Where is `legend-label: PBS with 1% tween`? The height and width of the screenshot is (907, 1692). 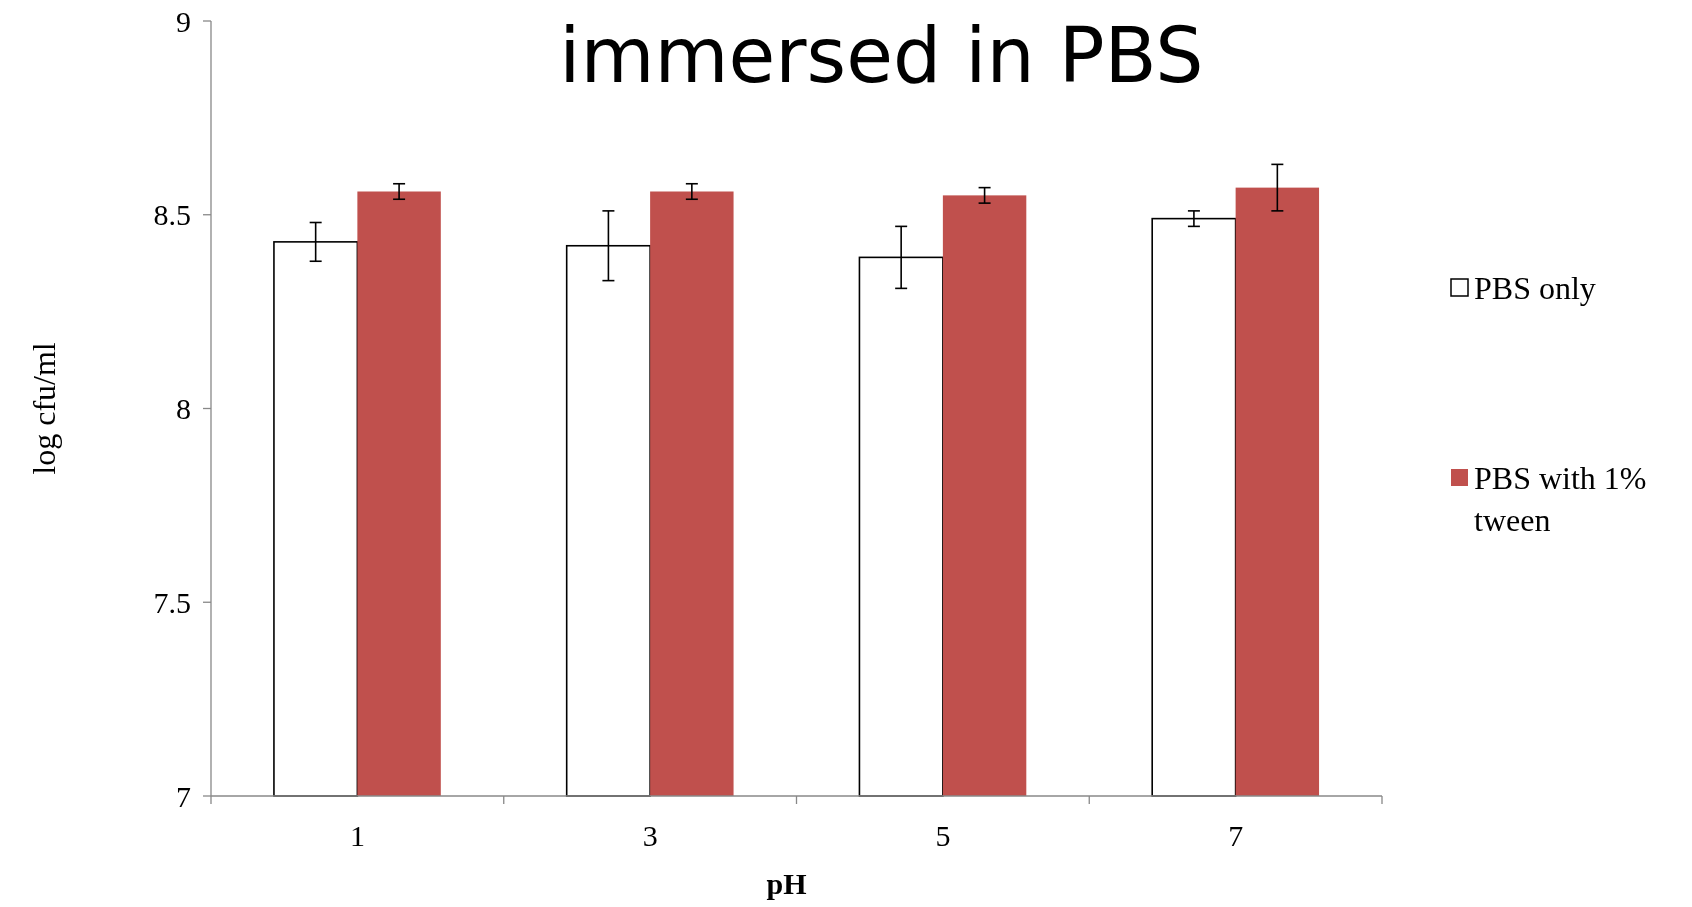
legend-label: PBS with 1% tween is located at coordinates (1560, 499).